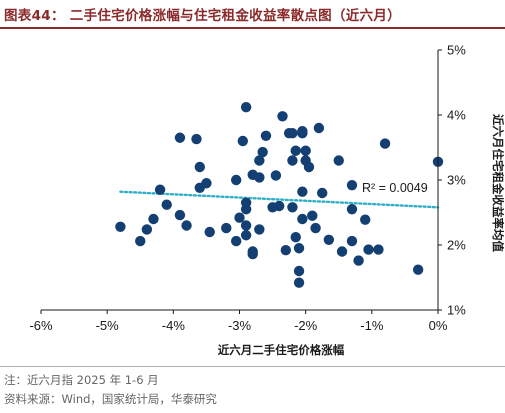 The height and width of the screenshot is (413, 505). What do you see at coordinates (110, 399) in the screenshot?
I see `footer-source: 资料来源：Wind，国家统计局，华泰研究` at bounding box center [110, 399].